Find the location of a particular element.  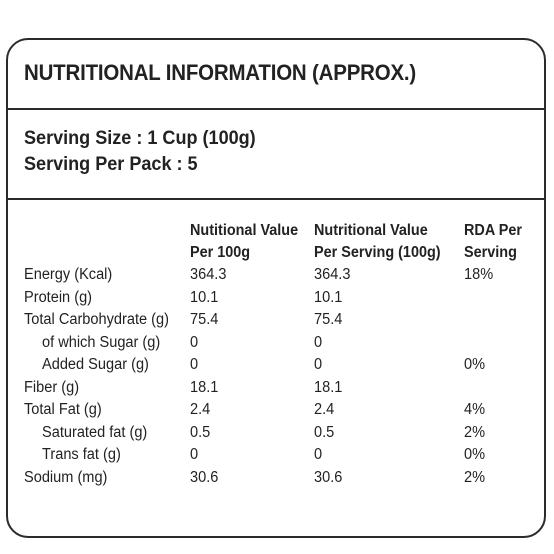

header-line: Per 100g is located at coordinates (220, 252).